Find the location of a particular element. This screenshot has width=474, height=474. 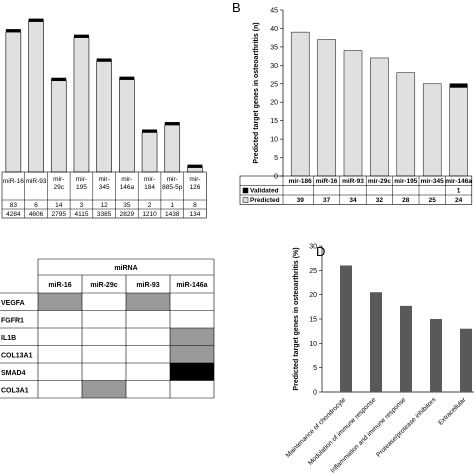

table-column-header: miR-93 is located at coordinates (147, 285).